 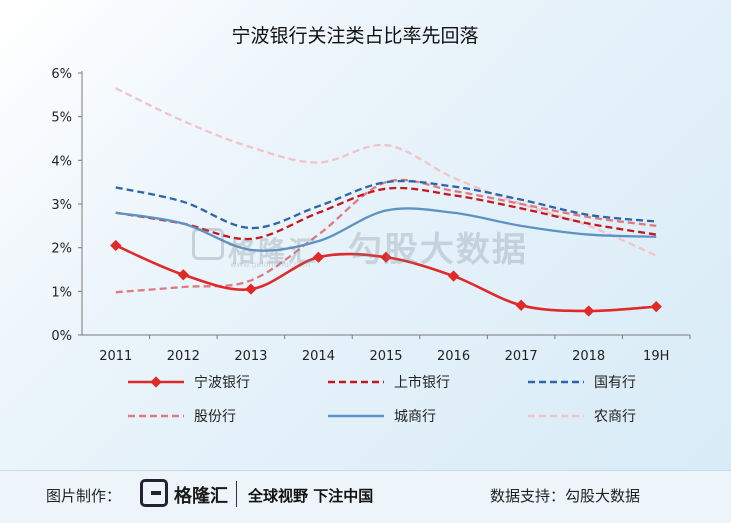 I want to click on x-tick-label: 2013, so click(x=250, y=356).